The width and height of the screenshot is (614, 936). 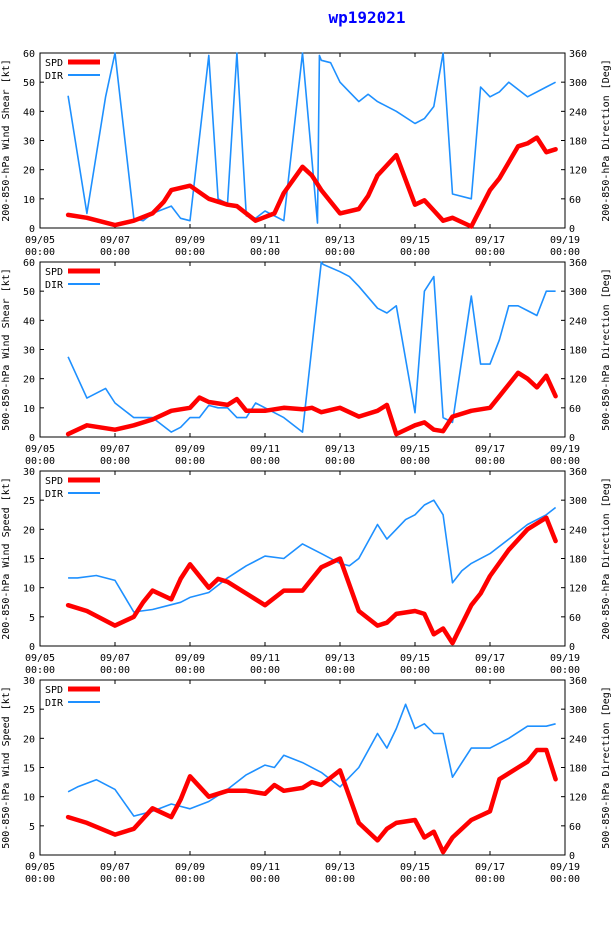 I want to click on y2-tick-label-2: 300, so click(x=578, y=501).